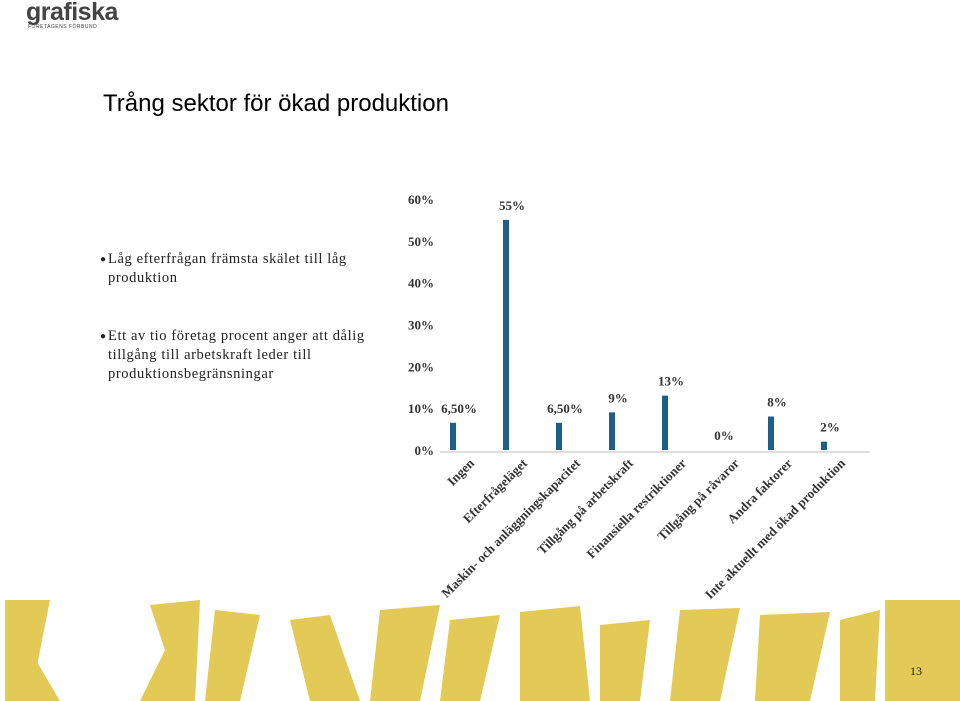 This screenshot has width=960, height=701. Describe the element at coordinates (72, 13) in the screenshot. I see `logo: grafiska` at that location.